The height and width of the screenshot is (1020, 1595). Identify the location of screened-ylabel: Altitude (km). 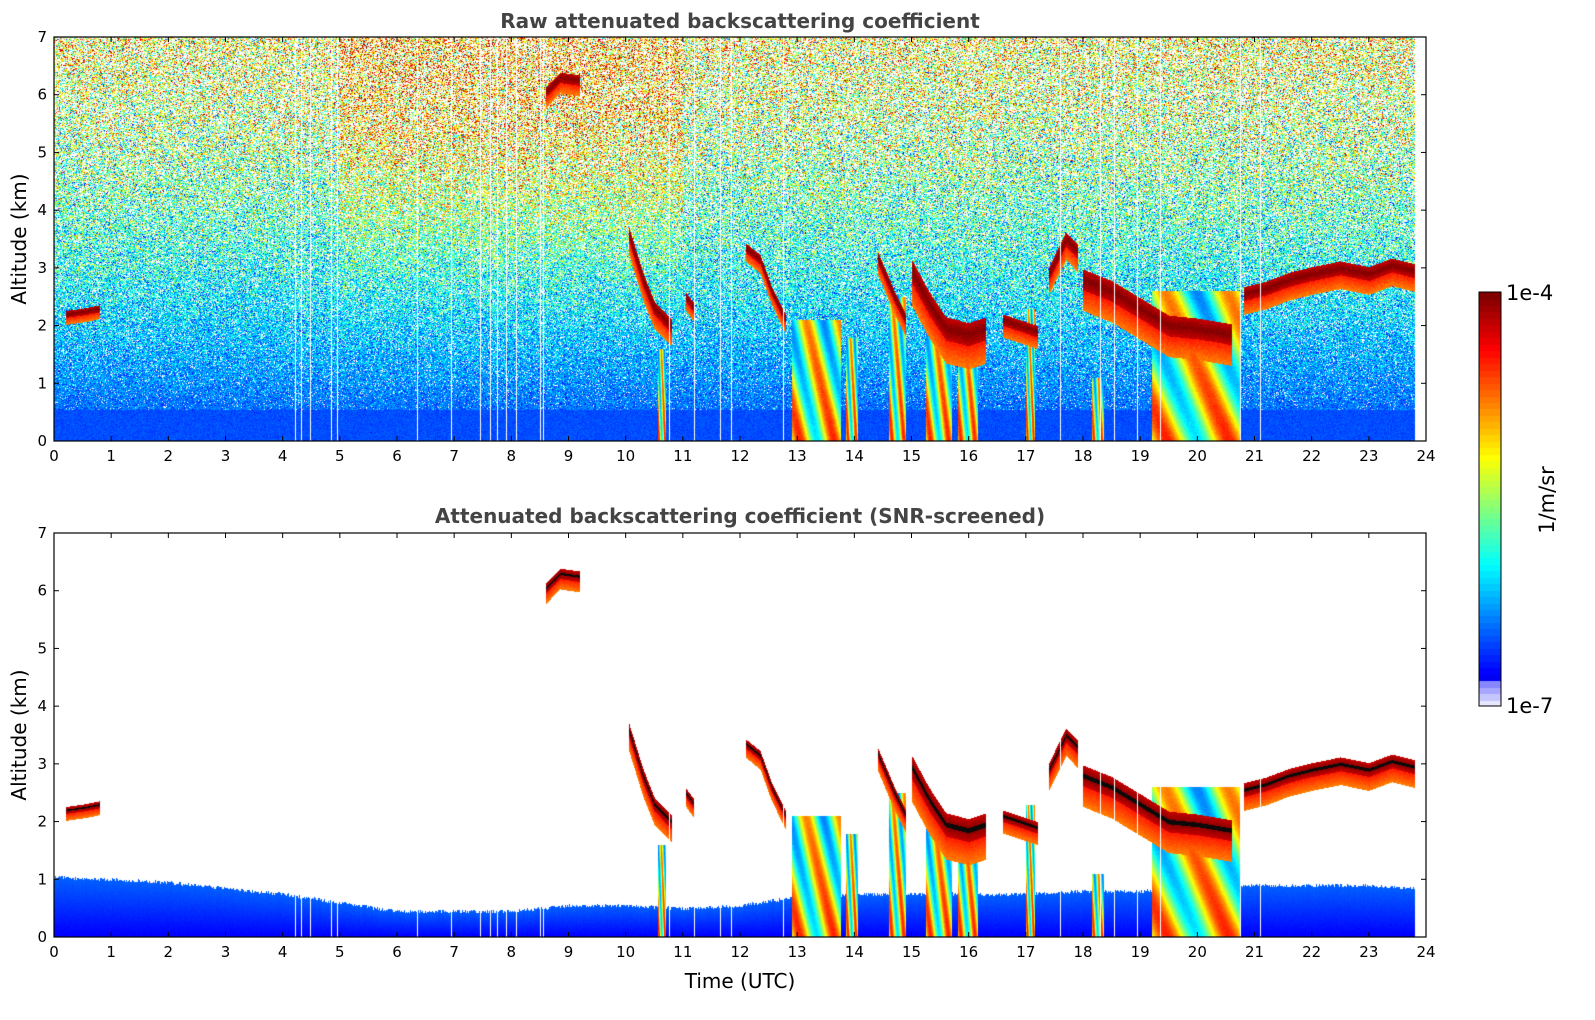
(19, 734).